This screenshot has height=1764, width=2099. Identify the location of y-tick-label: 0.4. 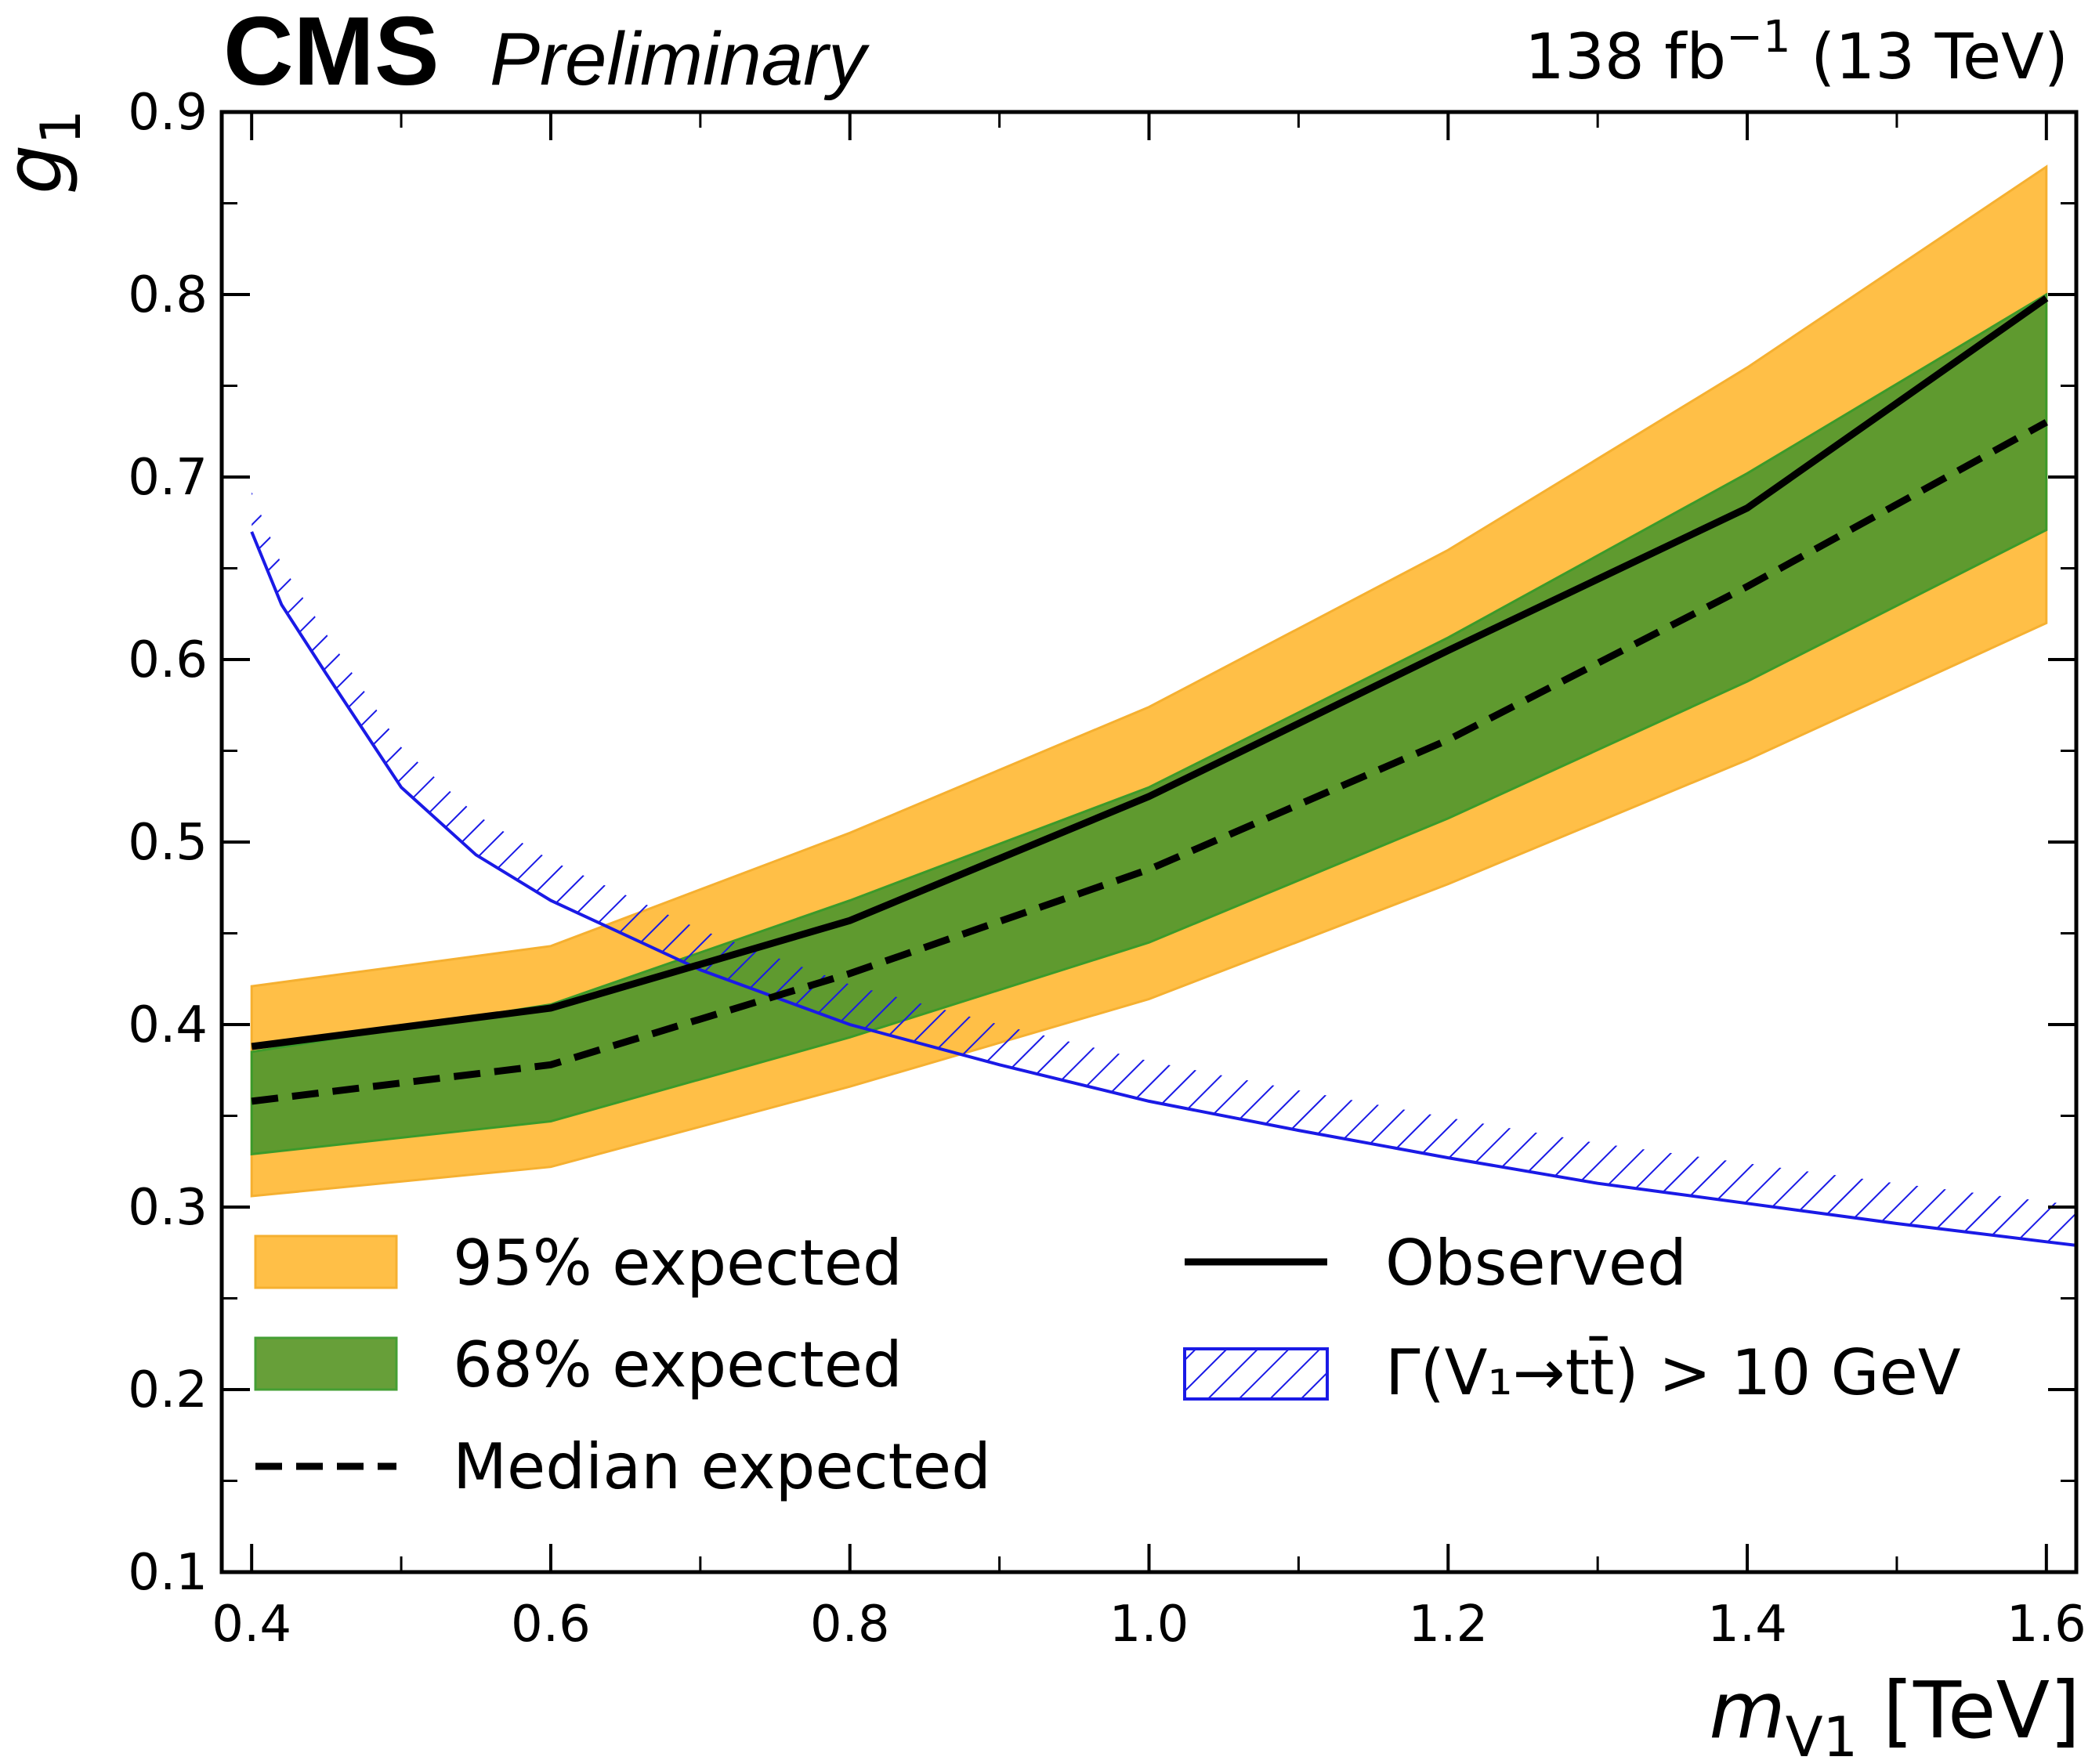
(168, 1025).